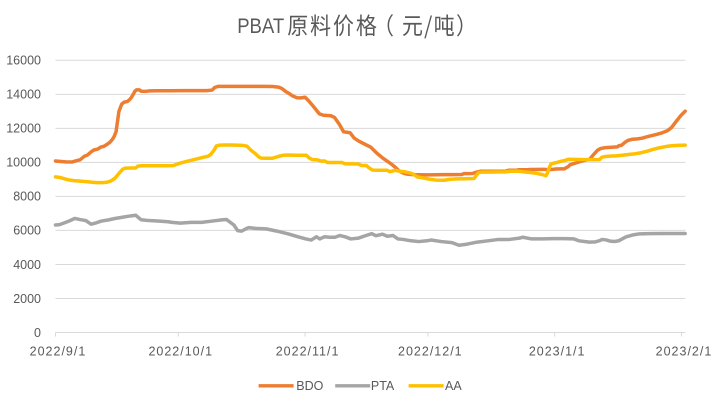  What do you see at coordinates (453, 386) in the screenshot?
I see `svg-text: AA` at bounding box center [453, 386].